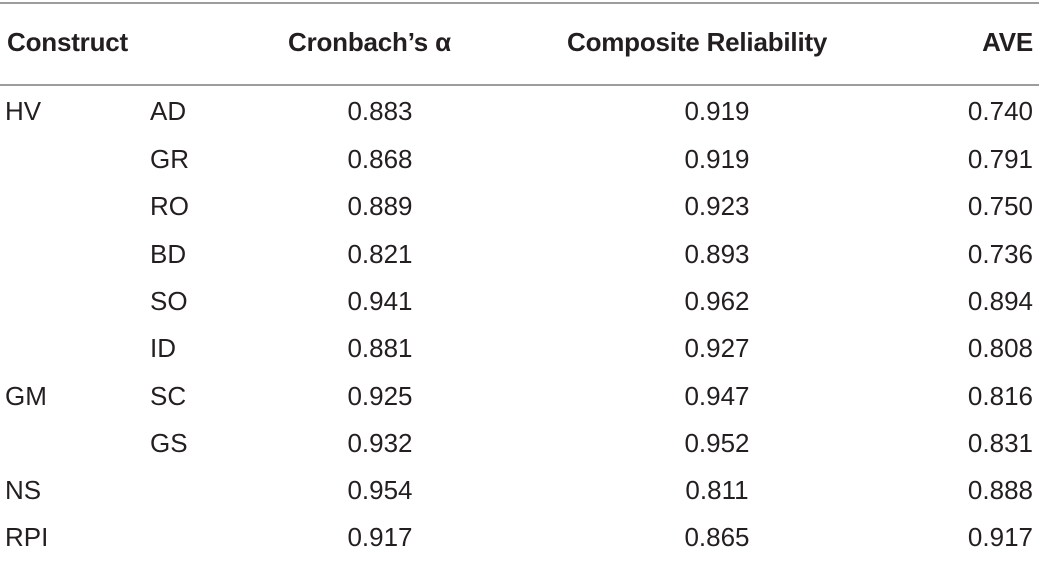  I want to click on cell-alpha: 0.889, so click(380, 206).